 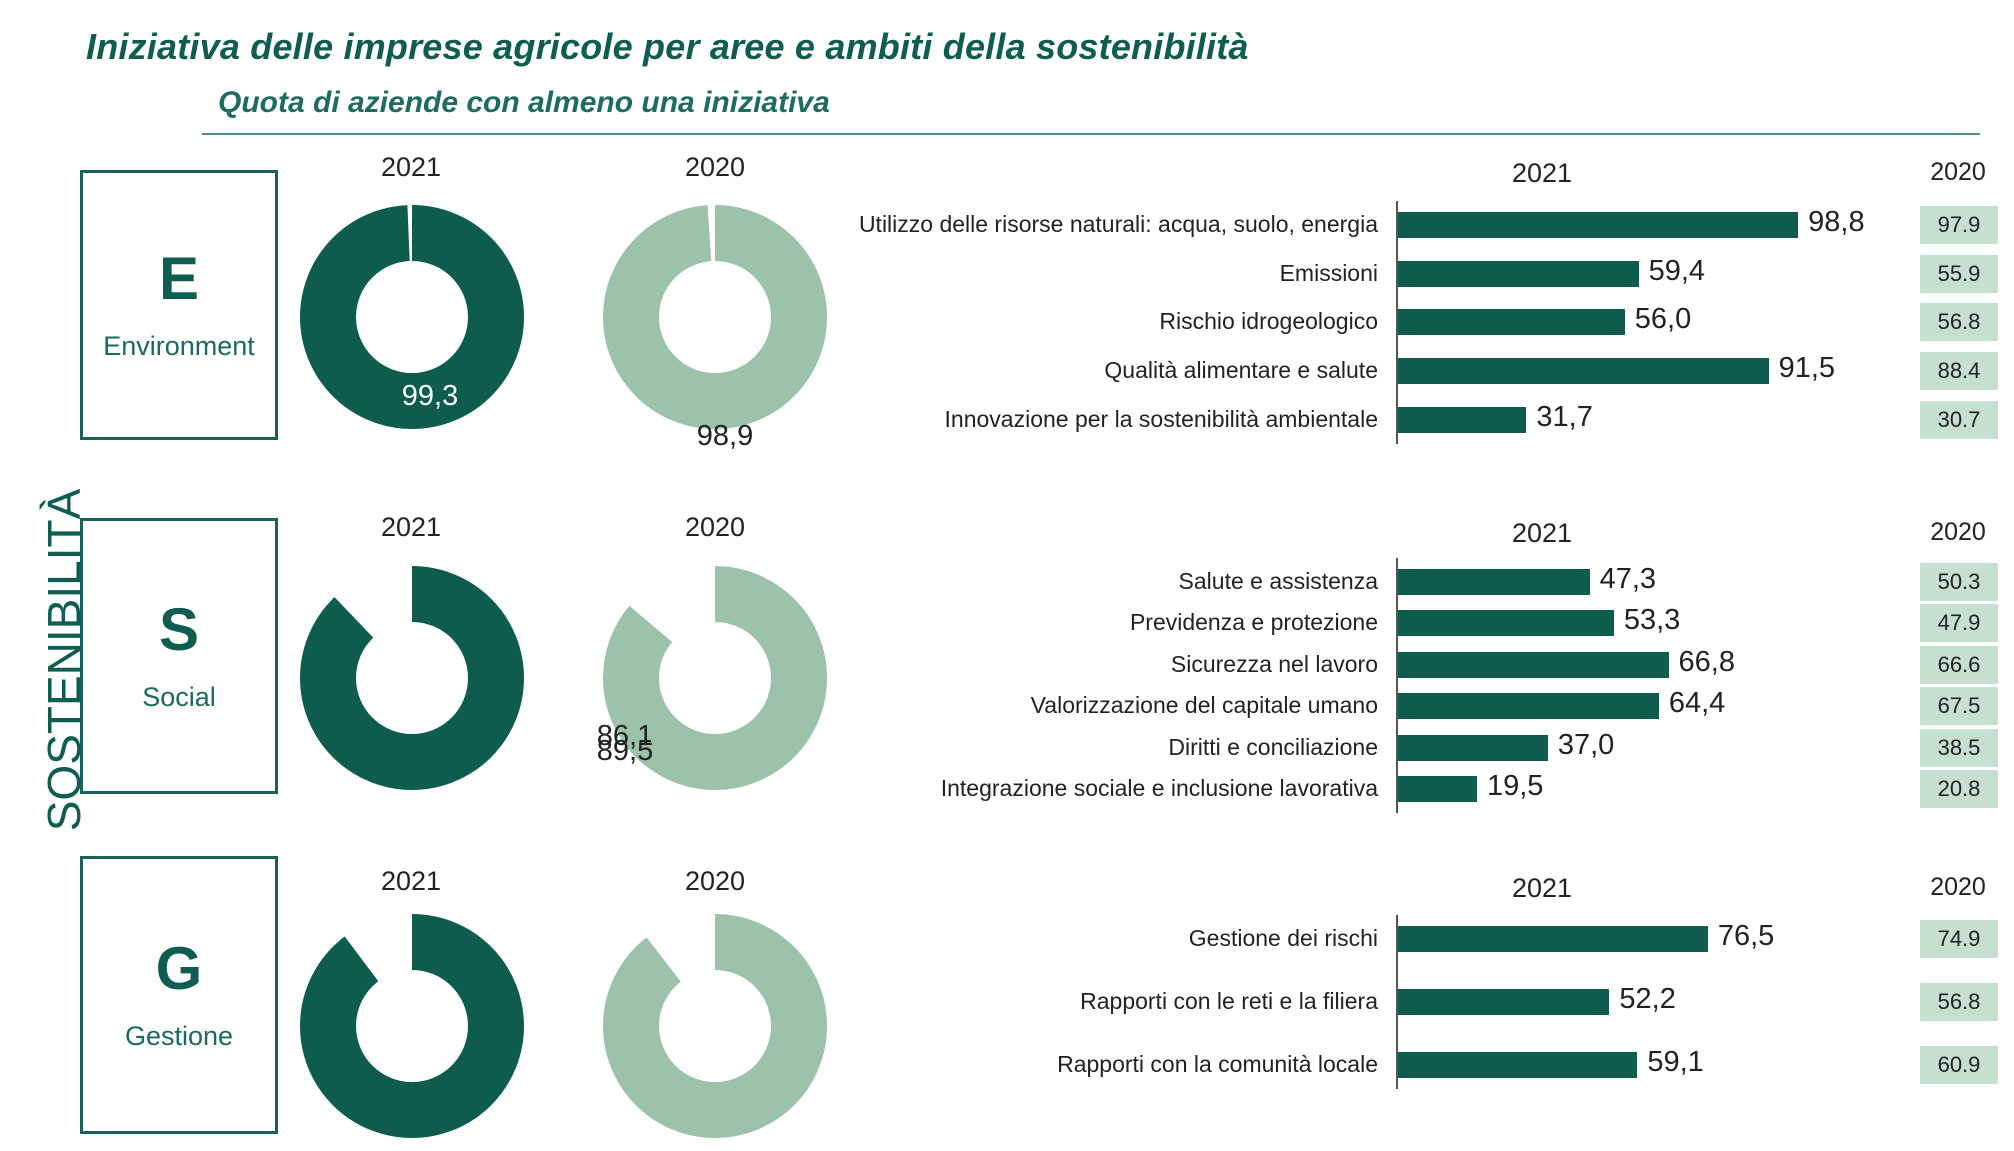 I want to click on gestione-donut-2020-year: 2020, so click(x=715, y=881).